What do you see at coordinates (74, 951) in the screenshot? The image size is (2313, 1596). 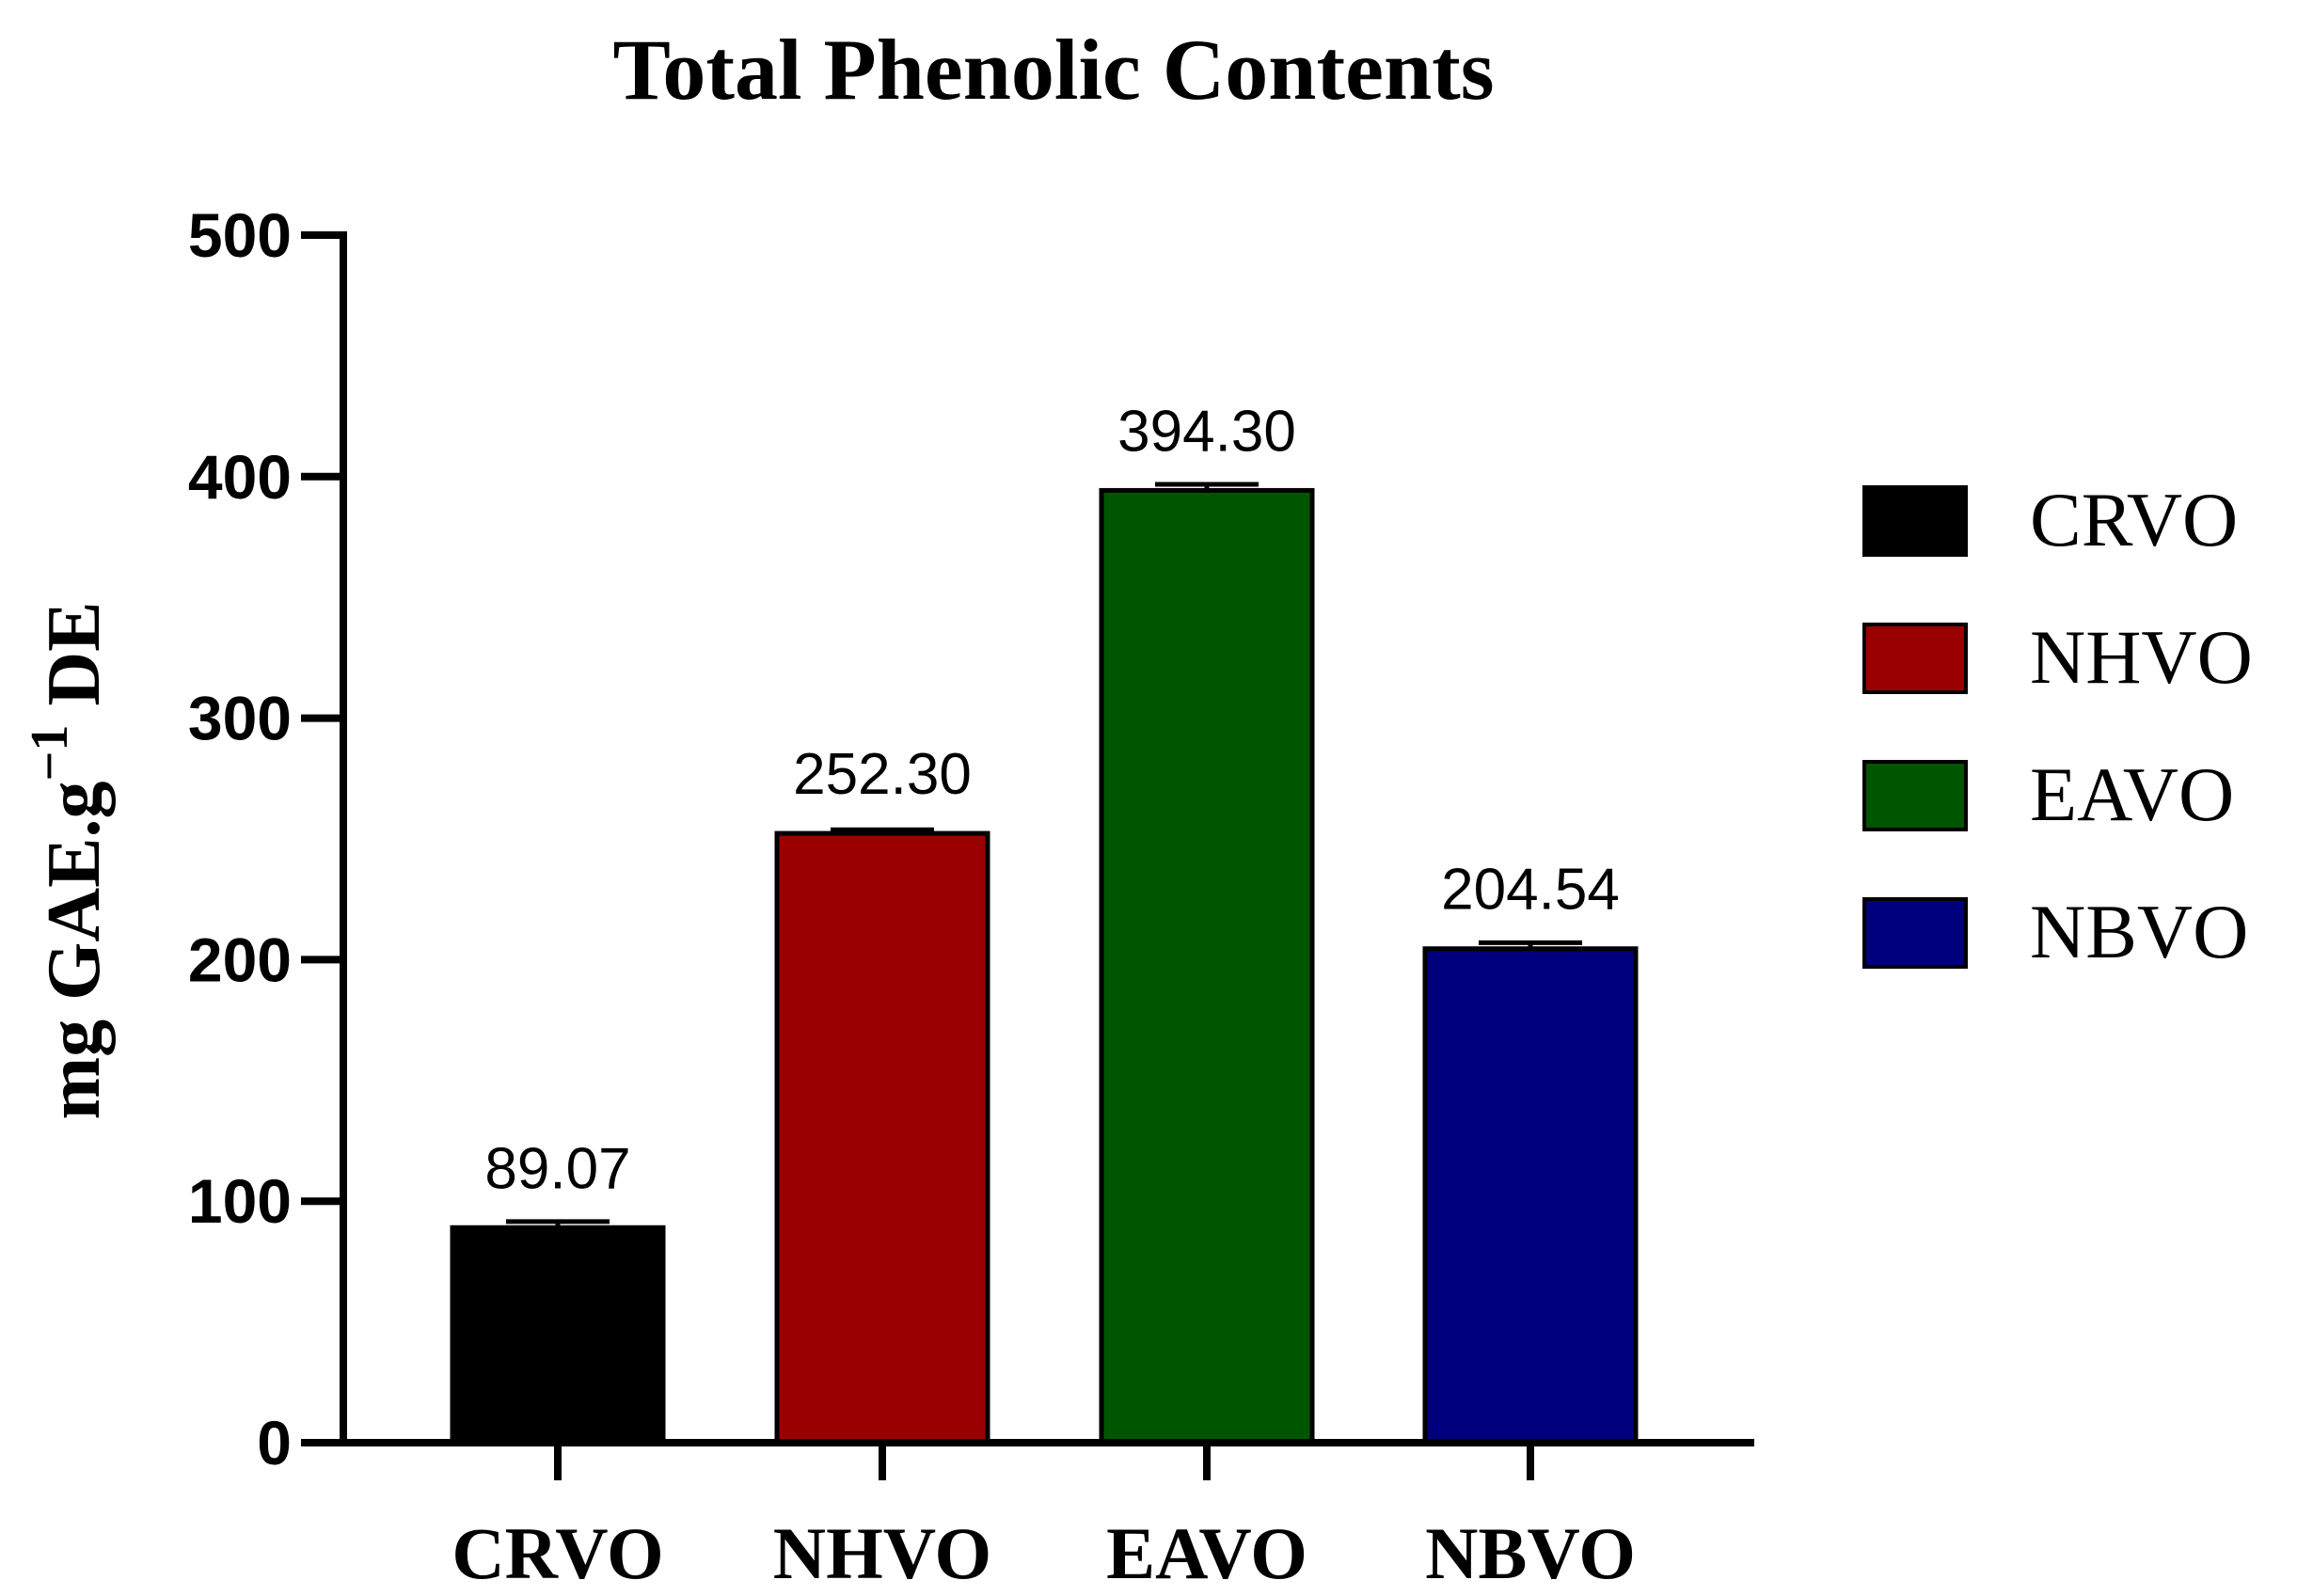 I see `y-axis-label-main: mg GAE.g` at bounding box center [74, 951].